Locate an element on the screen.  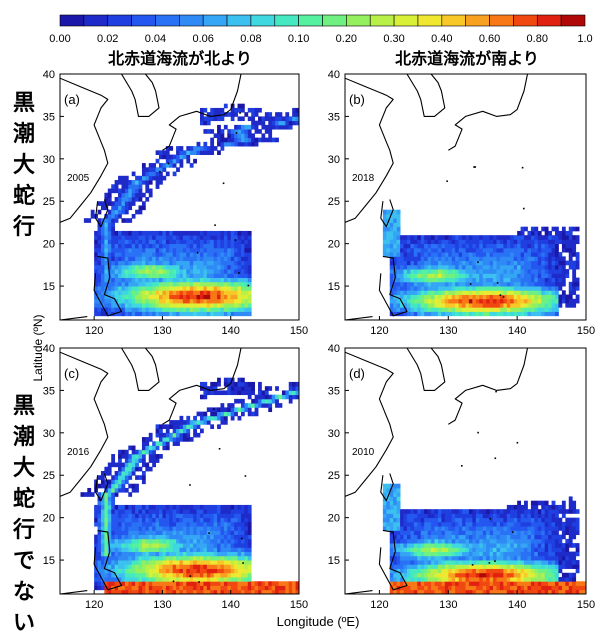
column-title-right: 北赤道海流が南より is located at coordinates (467, 58).